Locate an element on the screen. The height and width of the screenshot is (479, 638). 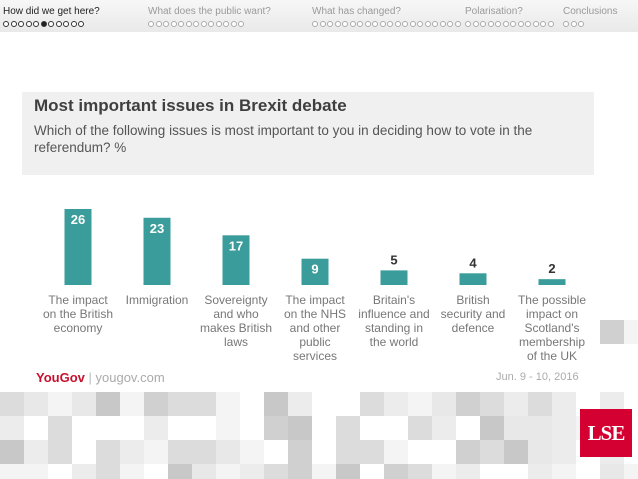
bar-value-label: 9 is located at coordinates (314, 269).